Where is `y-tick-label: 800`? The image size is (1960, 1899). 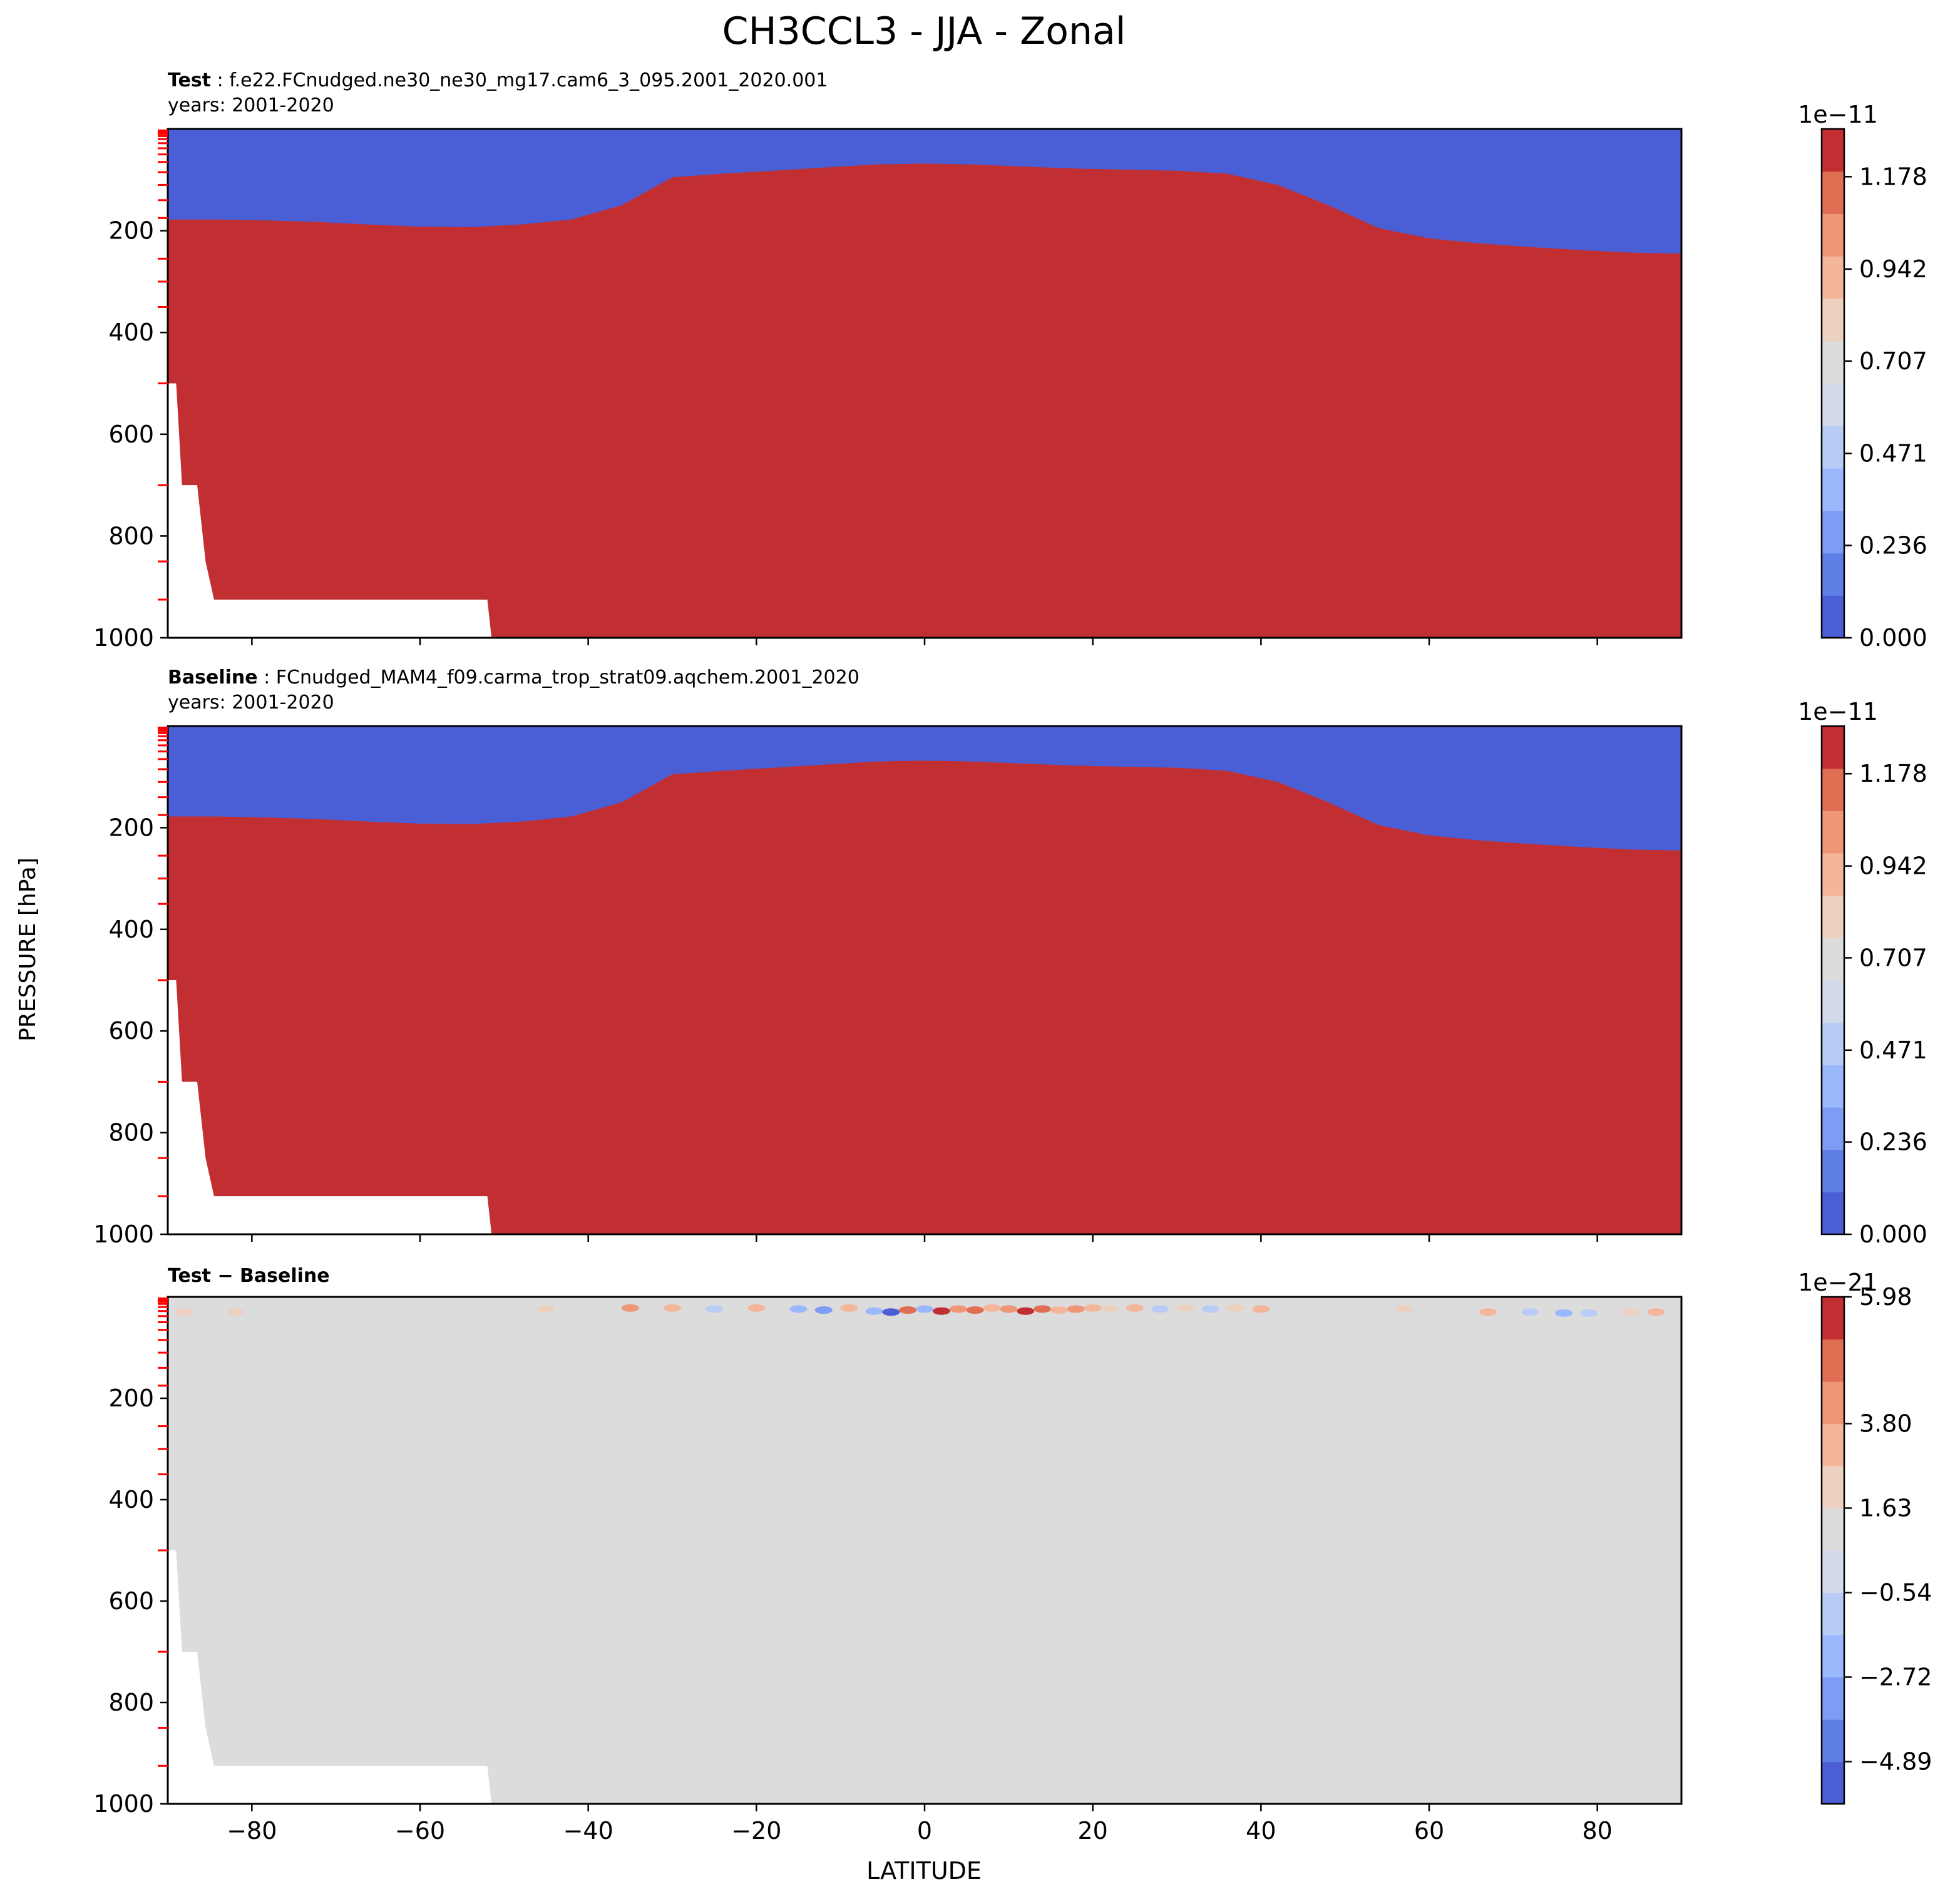
y-tick-label: 800 is located at coordinates (131, 1133).